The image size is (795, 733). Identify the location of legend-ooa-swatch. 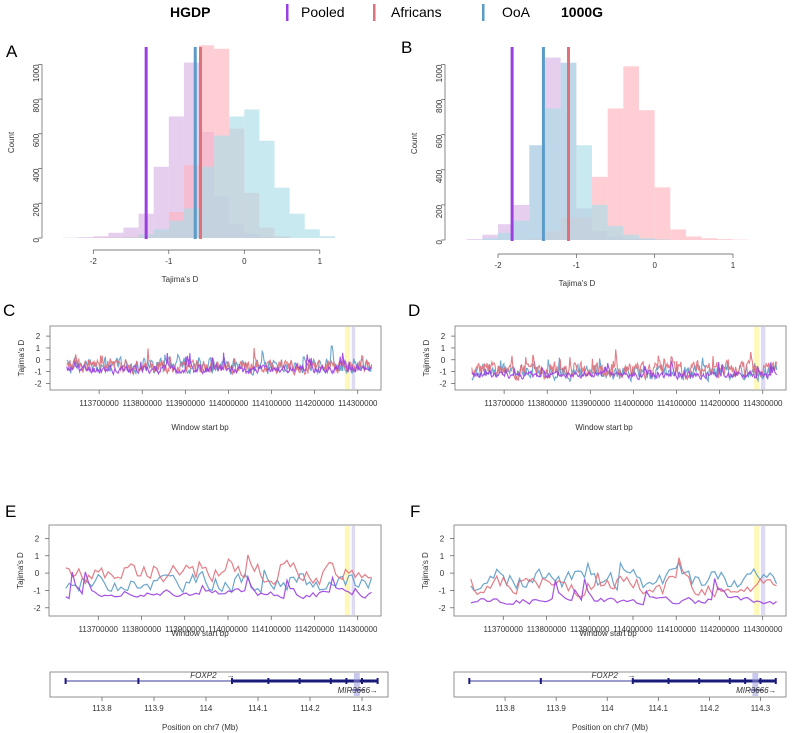
(483, 12).